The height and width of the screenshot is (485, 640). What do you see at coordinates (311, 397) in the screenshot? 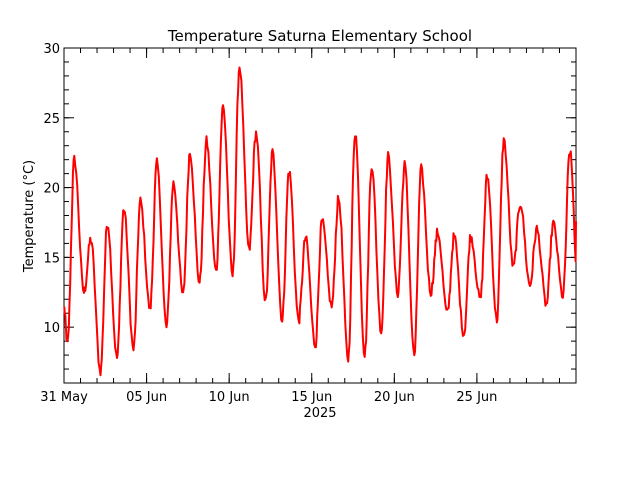
I see `x-tick-label: 15 Jun` at bounding box center [311, 397].